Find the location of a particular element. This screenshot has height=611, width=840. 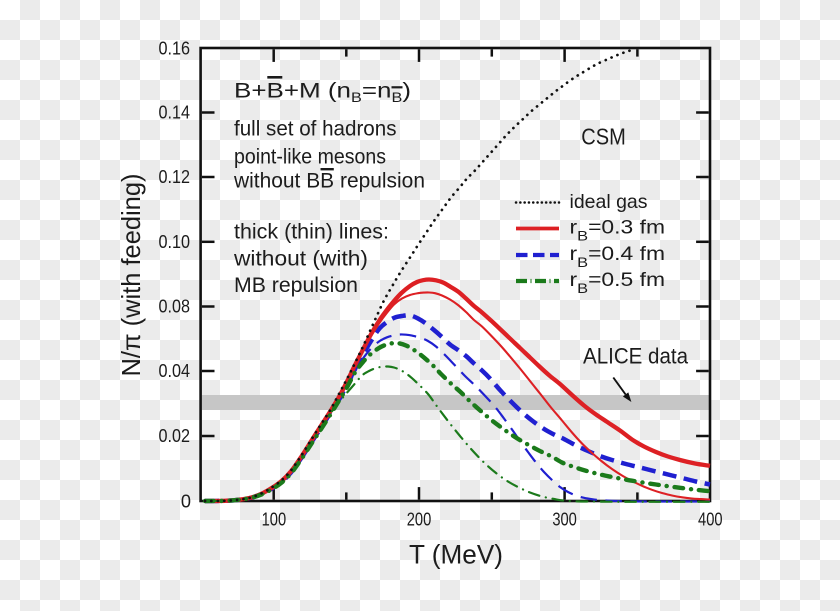

svg-text: 300 is located at coordinates (564, 520).